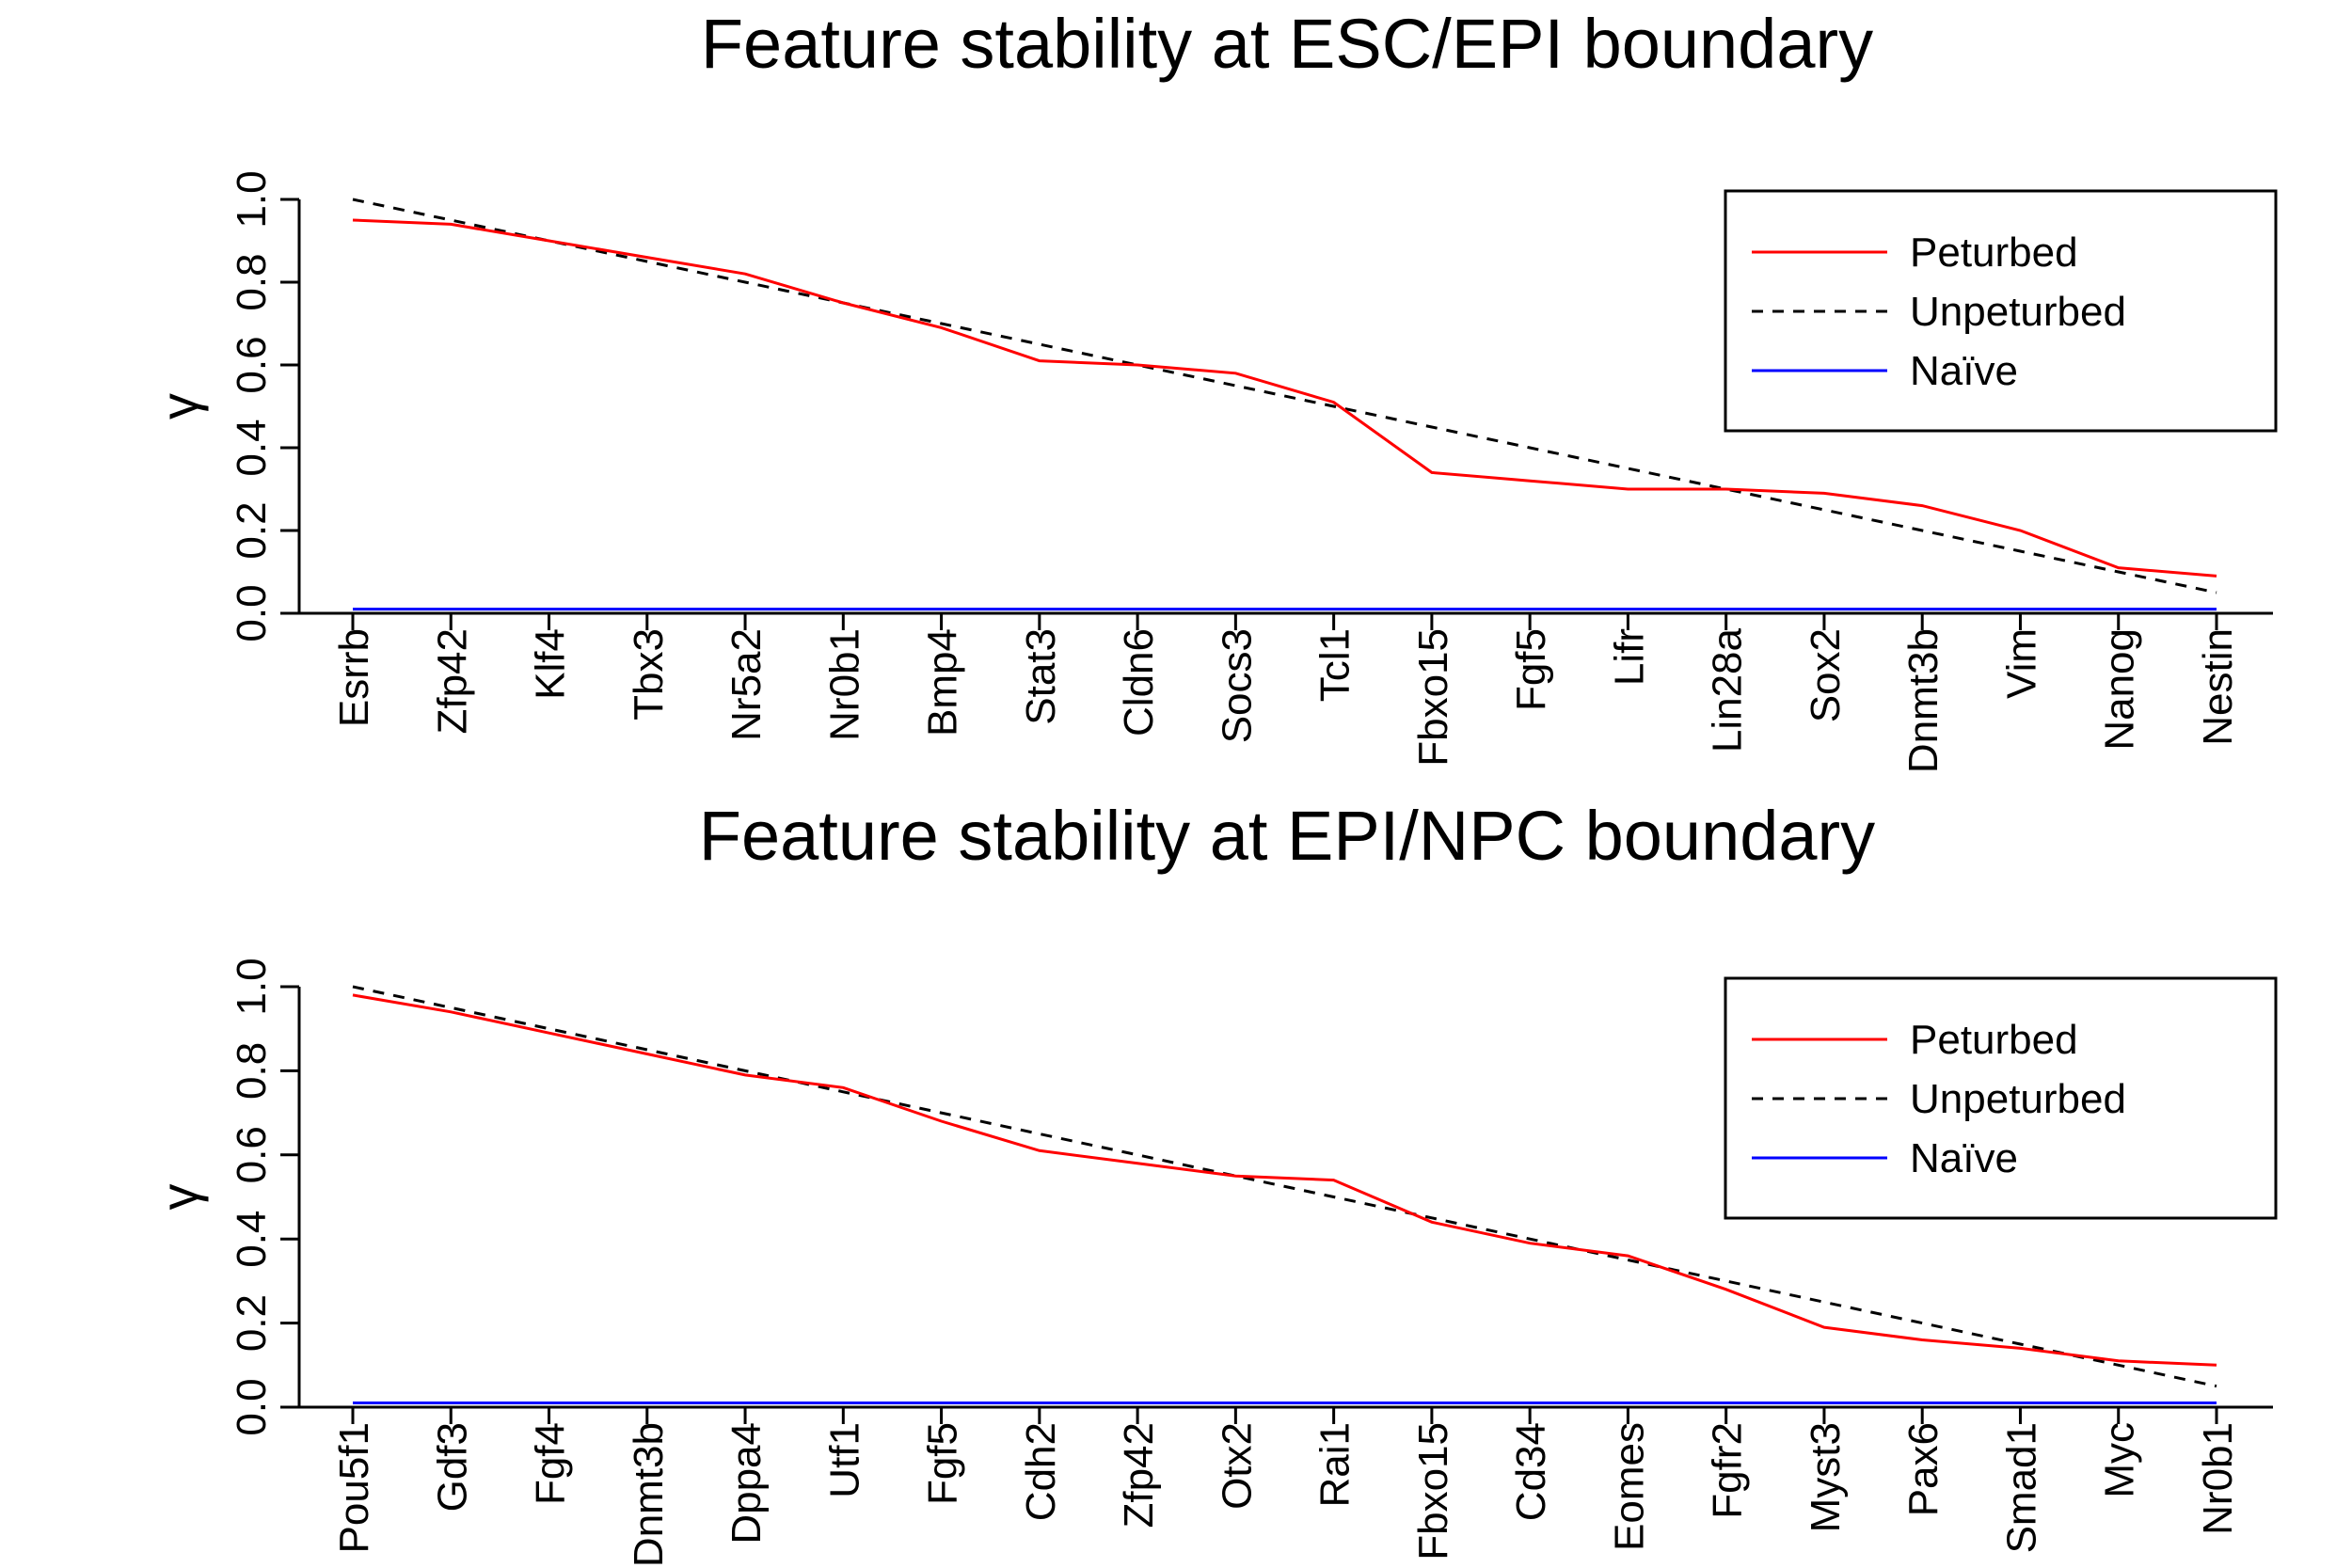  I want to click on x-tick-label: Vim, so click(2021, 663).